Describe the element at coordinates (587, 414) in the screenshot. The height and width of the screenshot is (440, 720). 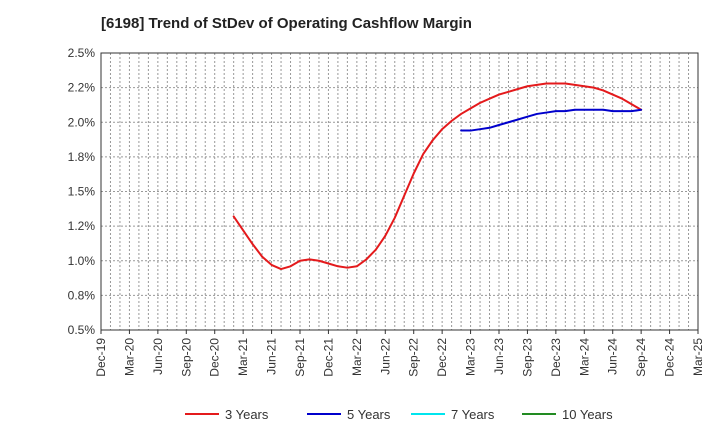
I see `legend-label-10-years: 10 Years` at that location.